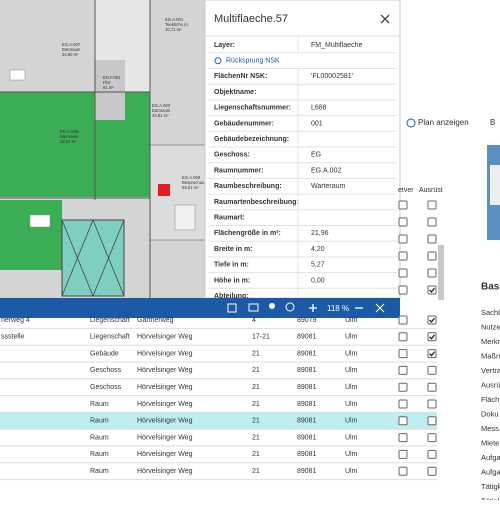 The width and height of the screenshot is (500, 505). I want to click on cell: Gebäude, so click(104, 353).